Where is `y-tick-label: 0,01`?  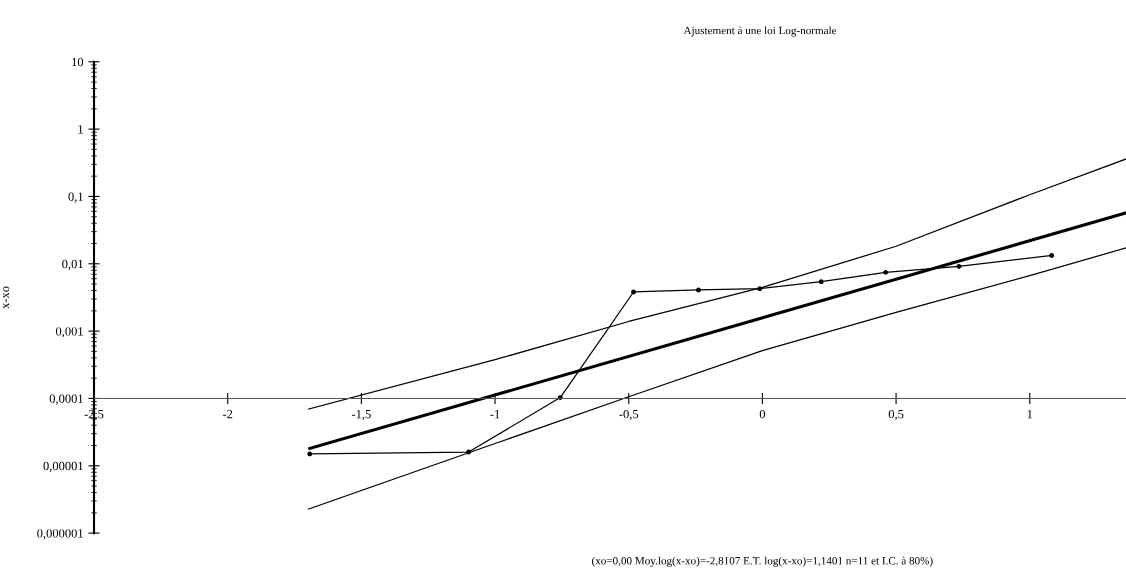 y-tick-label: 0,01 is located at coordinates (72, 265).